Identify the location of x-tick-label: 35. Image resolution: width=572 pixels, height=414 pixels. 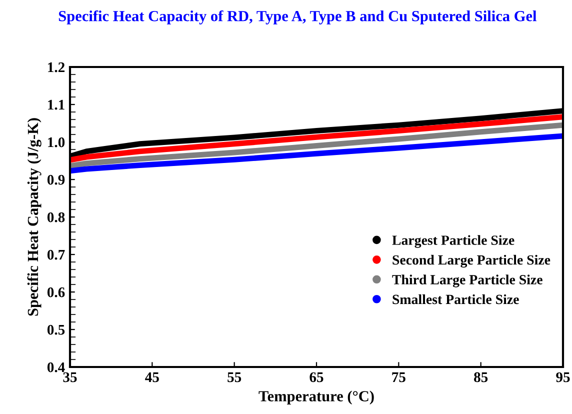
(70, 377).